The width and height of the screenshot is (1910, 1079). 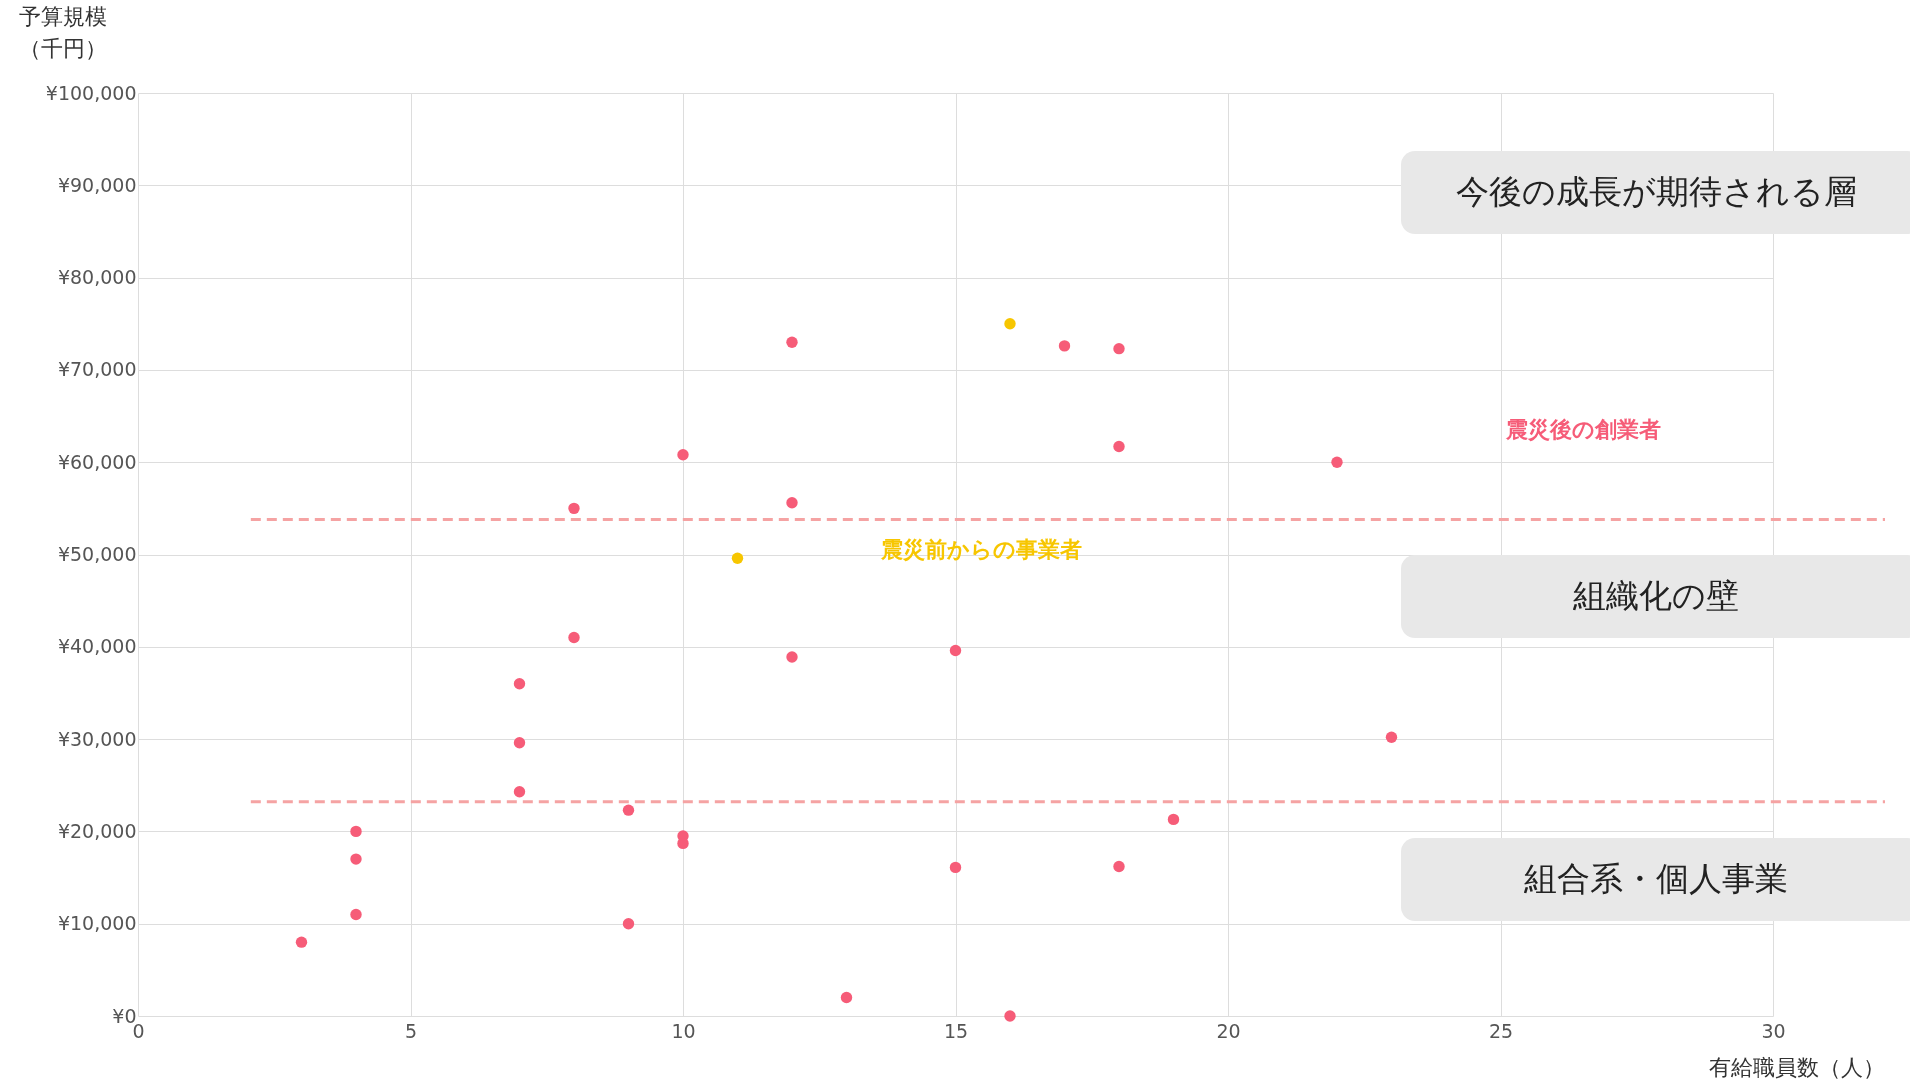 What do you see at coordinates (1773, 1030) in the screenshot?
I see `x-tick-label: 30` at bounding box center [1773, 1030].